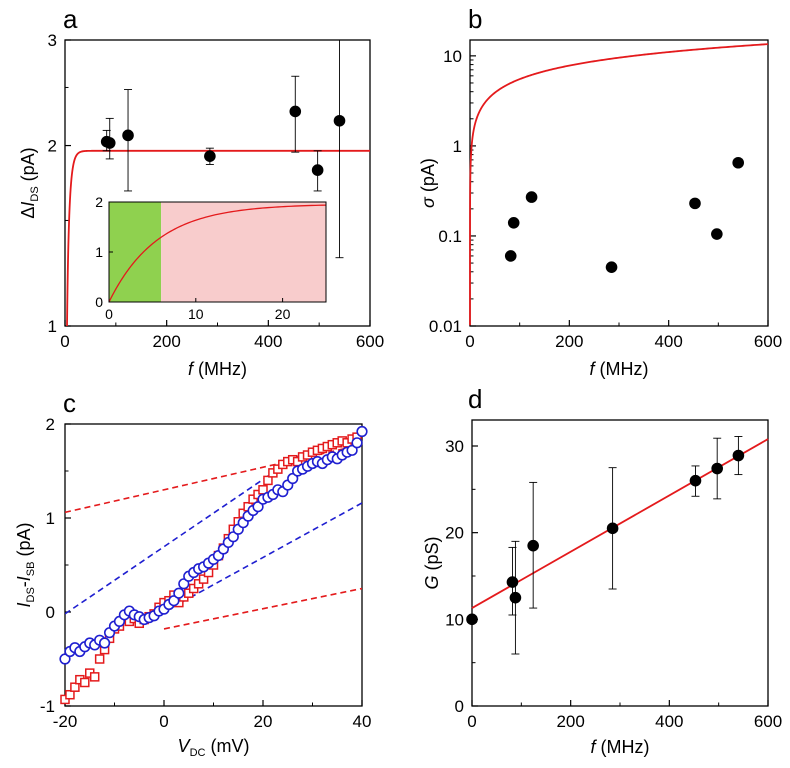 The image size is (790, 768). I want to click on y-axis-label-prefix: Δ, so click(28, 213).